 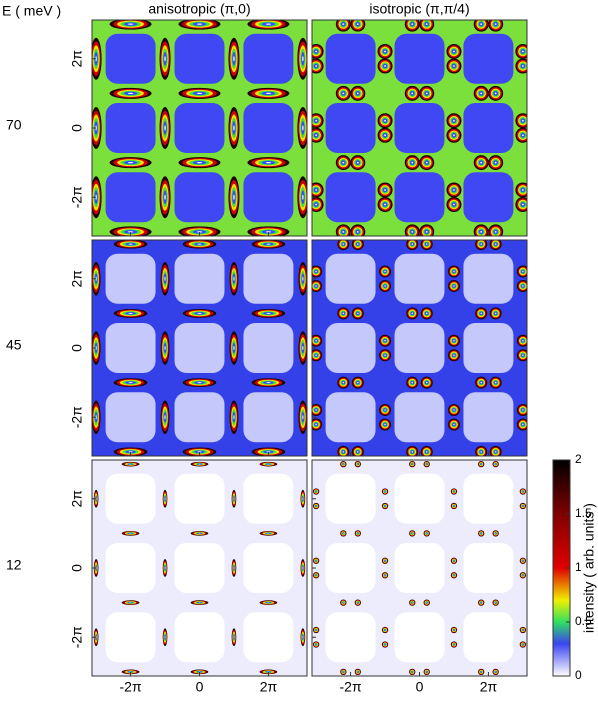 What do you see at coordinates (200, 687) in the screenshot?
I see `x-tick-label: 0` at bounding box center [200, 687].